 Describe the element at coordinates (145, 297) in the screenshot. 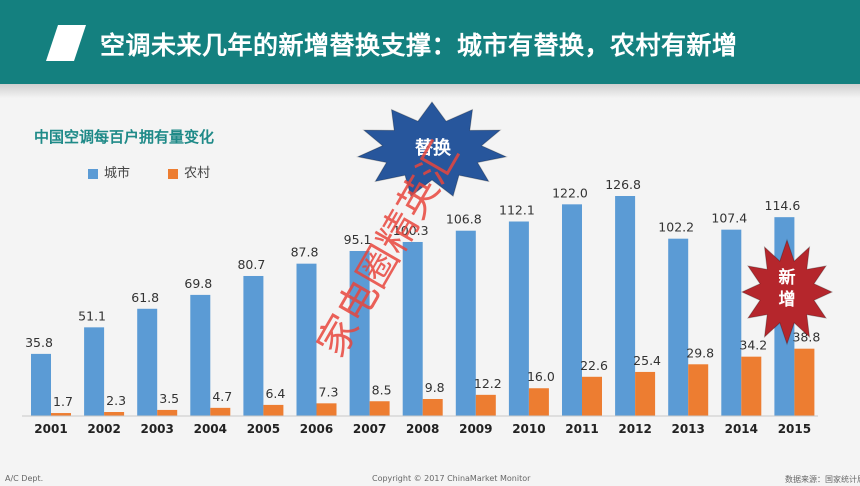

I see `data-label-urban-2003: 61.8` at that location.